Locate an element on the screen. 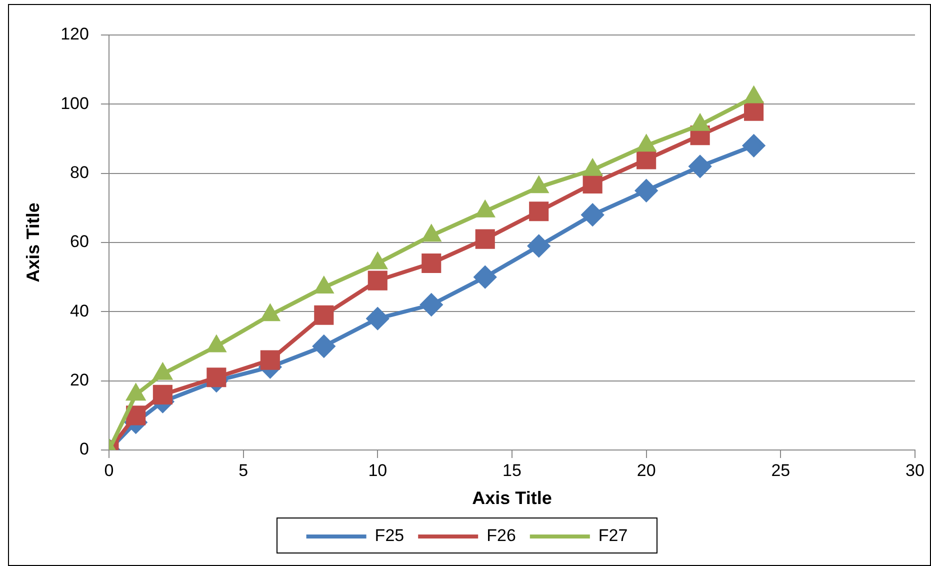 This screenshot has width=931, height=566. y-tick-label: 40 is located at coordinates (79, 310).